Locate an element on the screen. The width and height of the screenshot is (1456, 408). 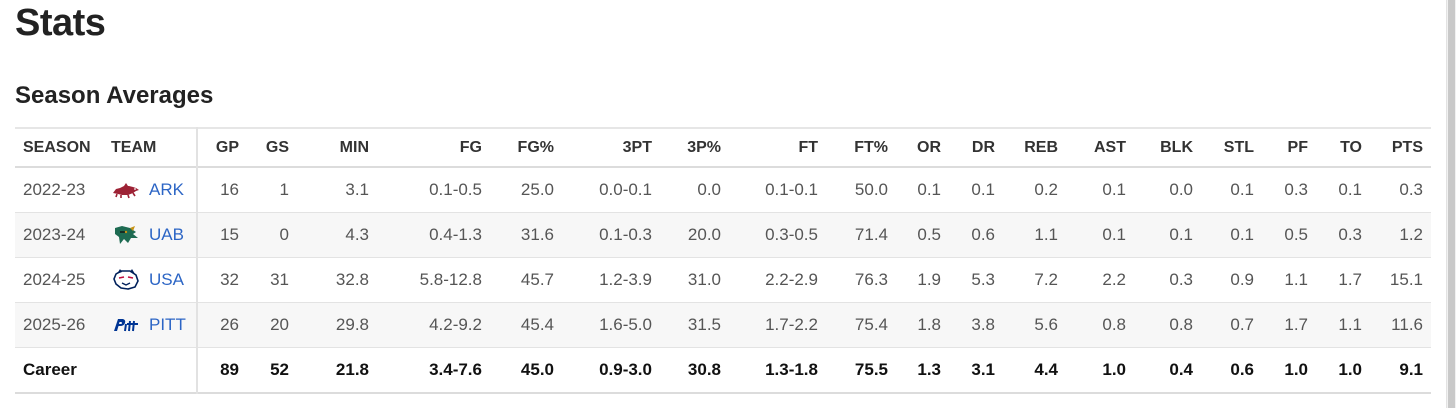
ft-cell: 0.3-0.5 is located at coordinates (791, 234).